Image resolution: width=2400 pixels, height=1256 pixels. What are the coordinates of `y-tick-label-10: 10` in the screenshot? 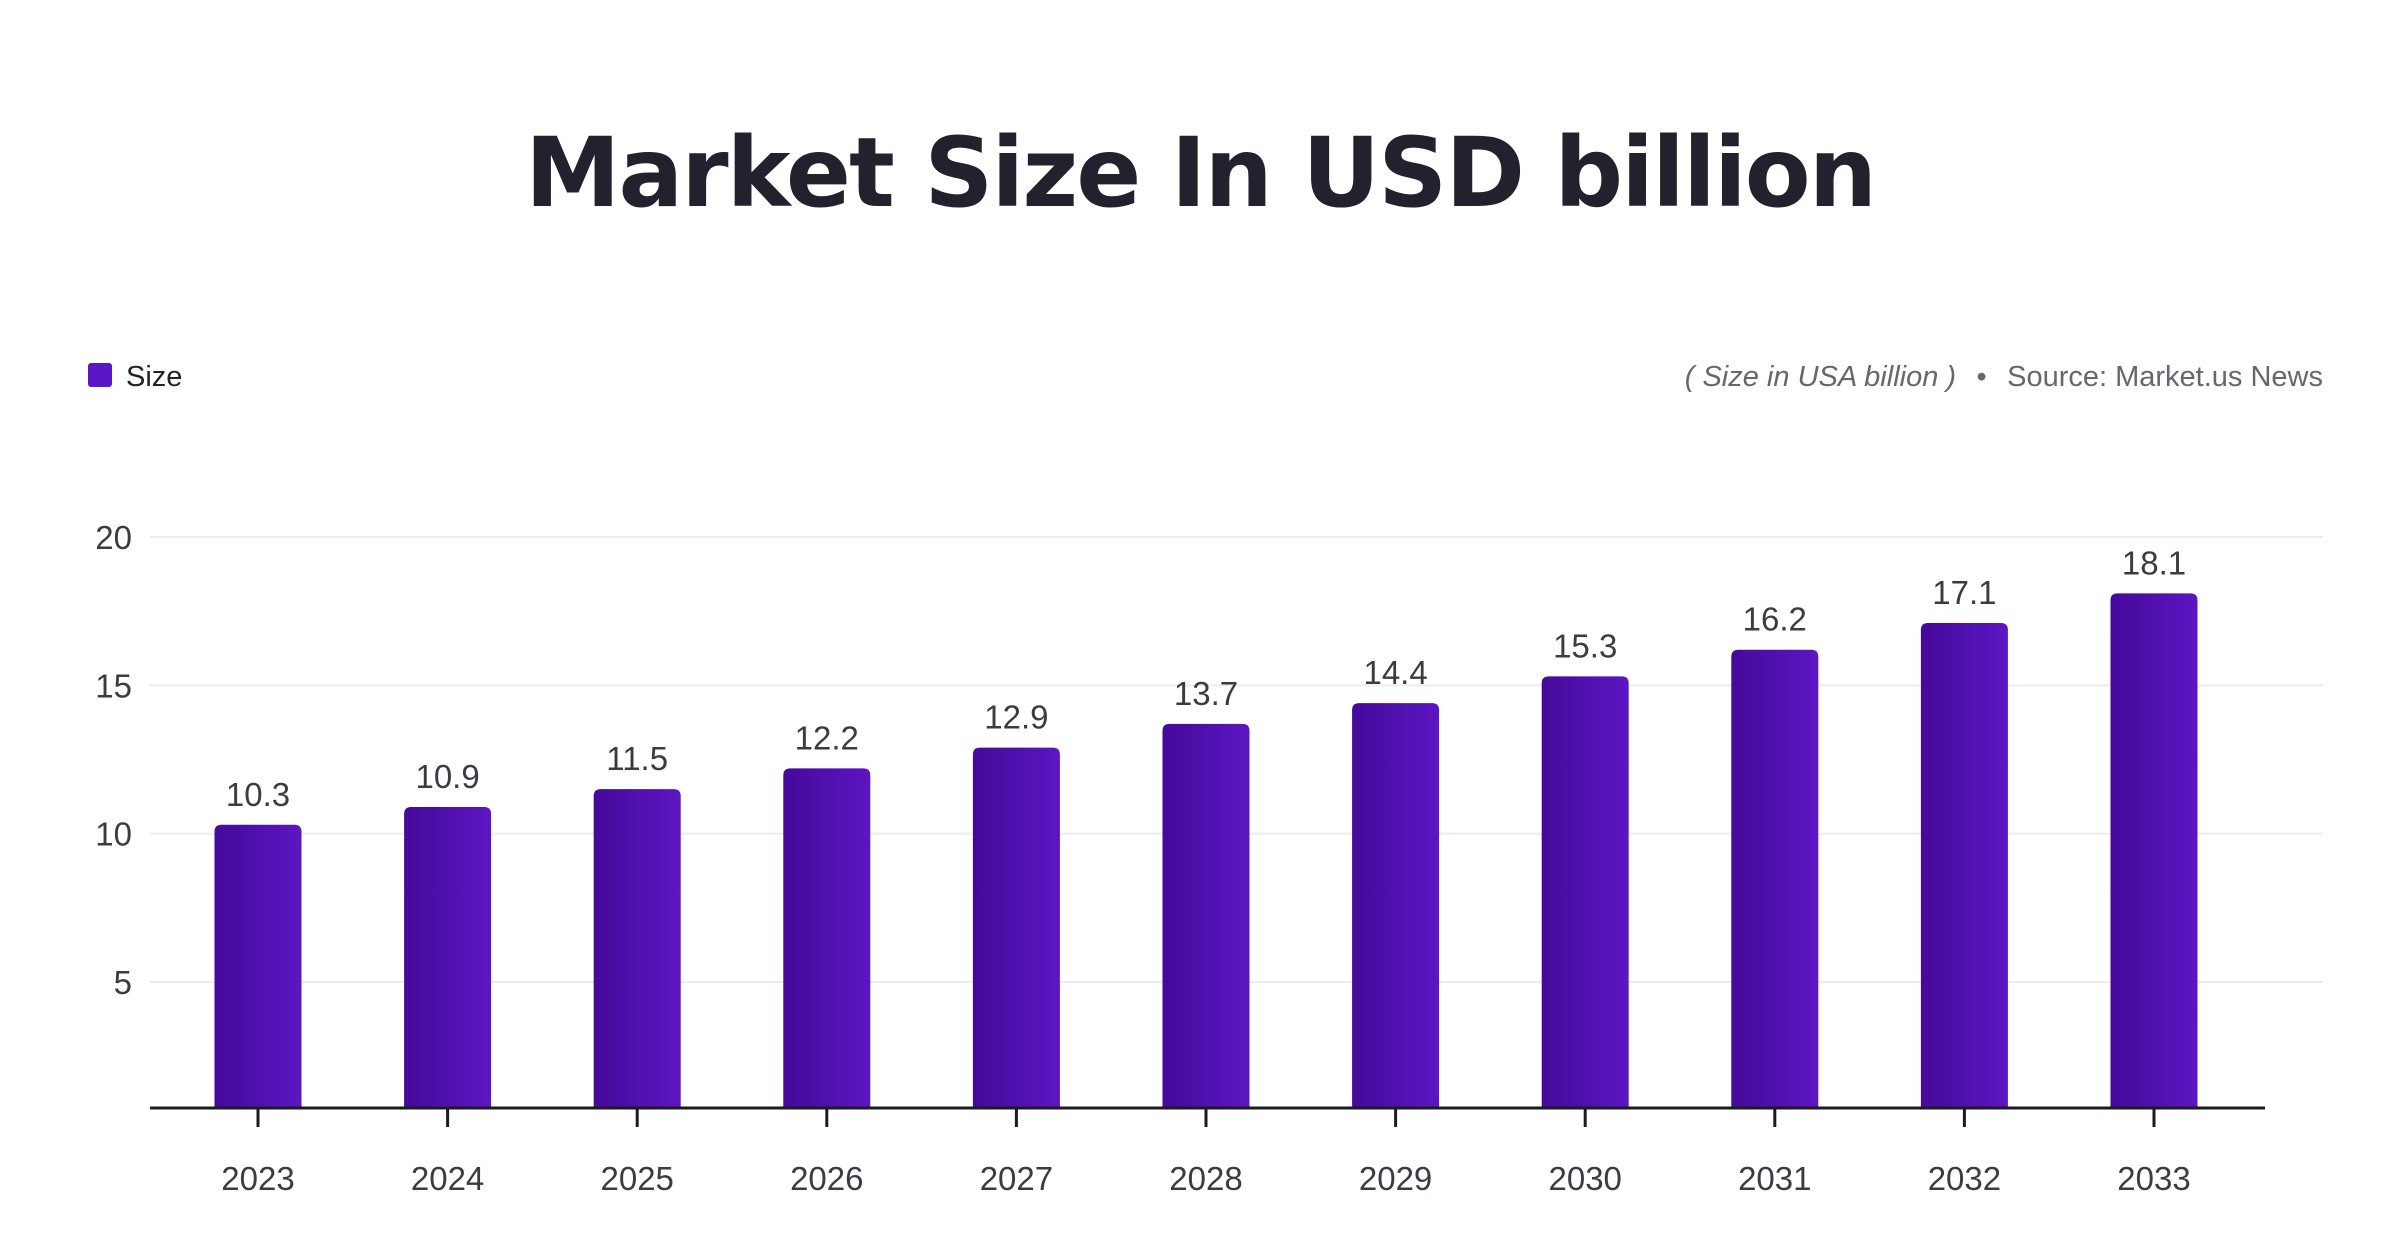 It's located at (113, 834).